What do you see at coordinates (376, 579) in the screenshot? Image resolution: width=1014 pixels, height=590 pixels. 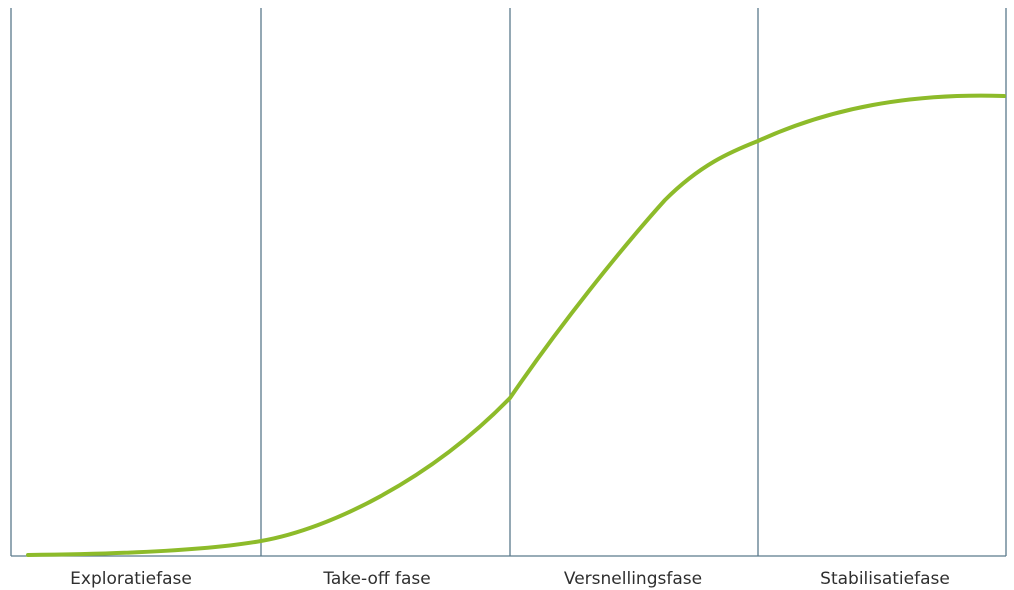 I see `phase-label-take-off-fase: Take-off fase` at bounding box center [376, 579].